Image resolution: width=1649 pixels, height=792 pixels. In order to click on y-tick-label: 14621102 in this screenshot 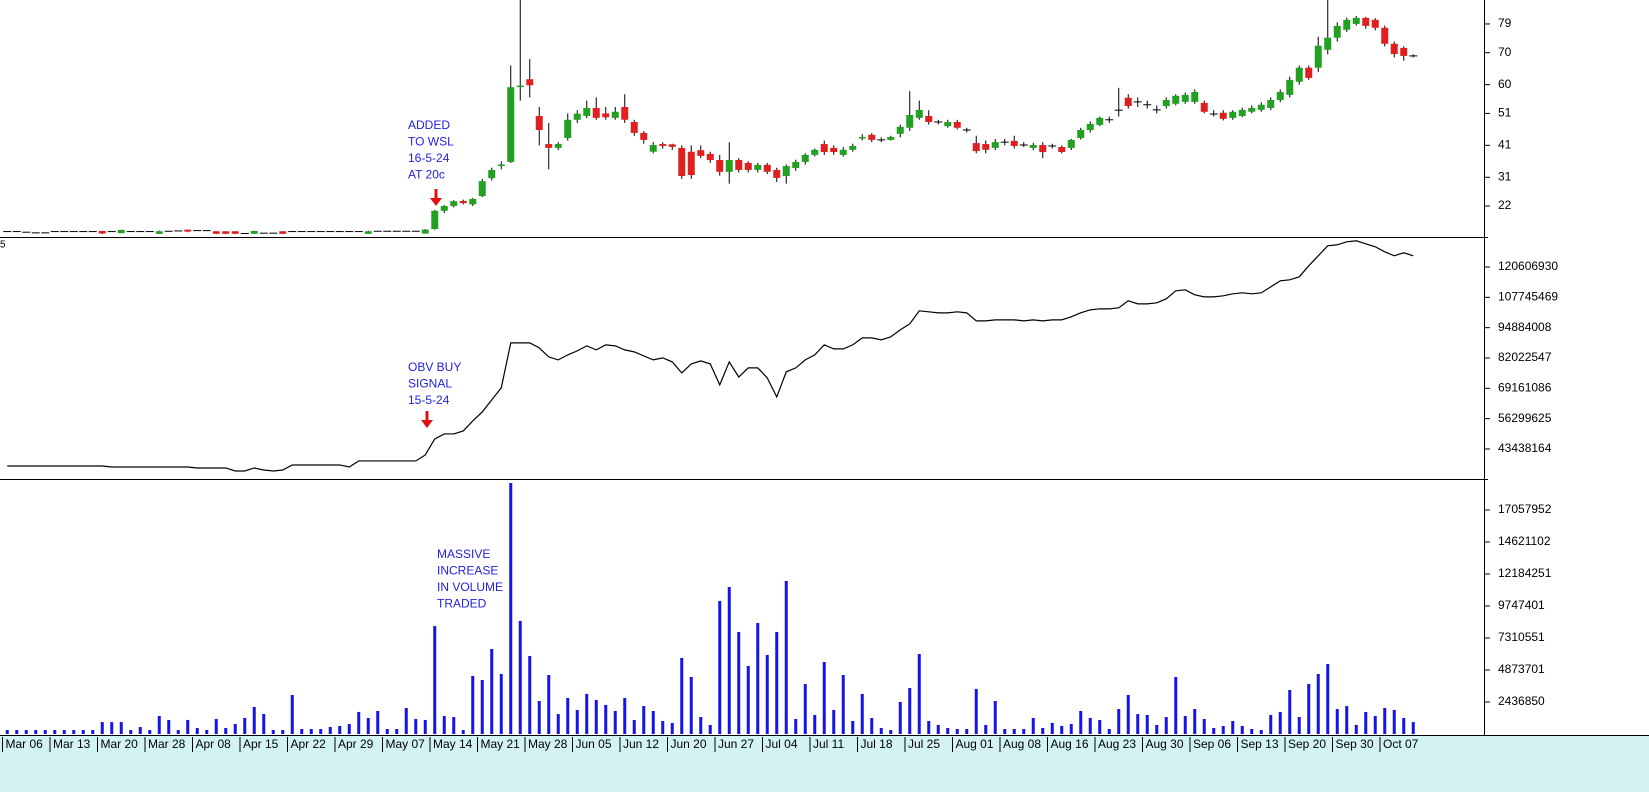, I will do `click(1524, 541)`.